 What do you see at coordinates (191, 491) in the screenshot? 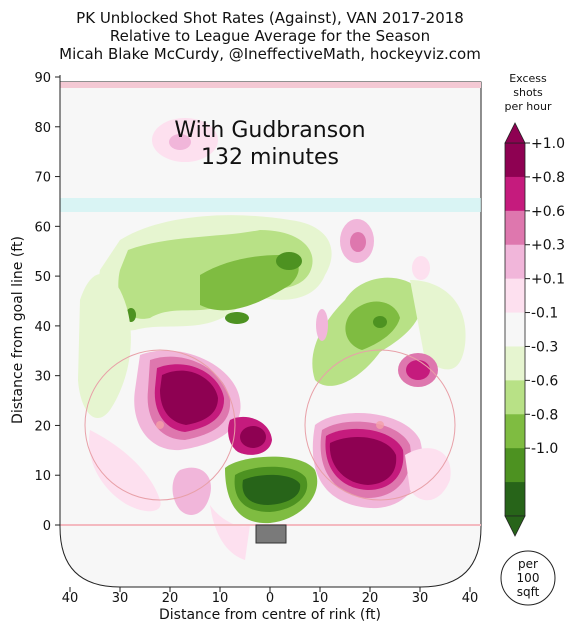
I see `region-pink-bottom-left` at bounding box center [191, 491].